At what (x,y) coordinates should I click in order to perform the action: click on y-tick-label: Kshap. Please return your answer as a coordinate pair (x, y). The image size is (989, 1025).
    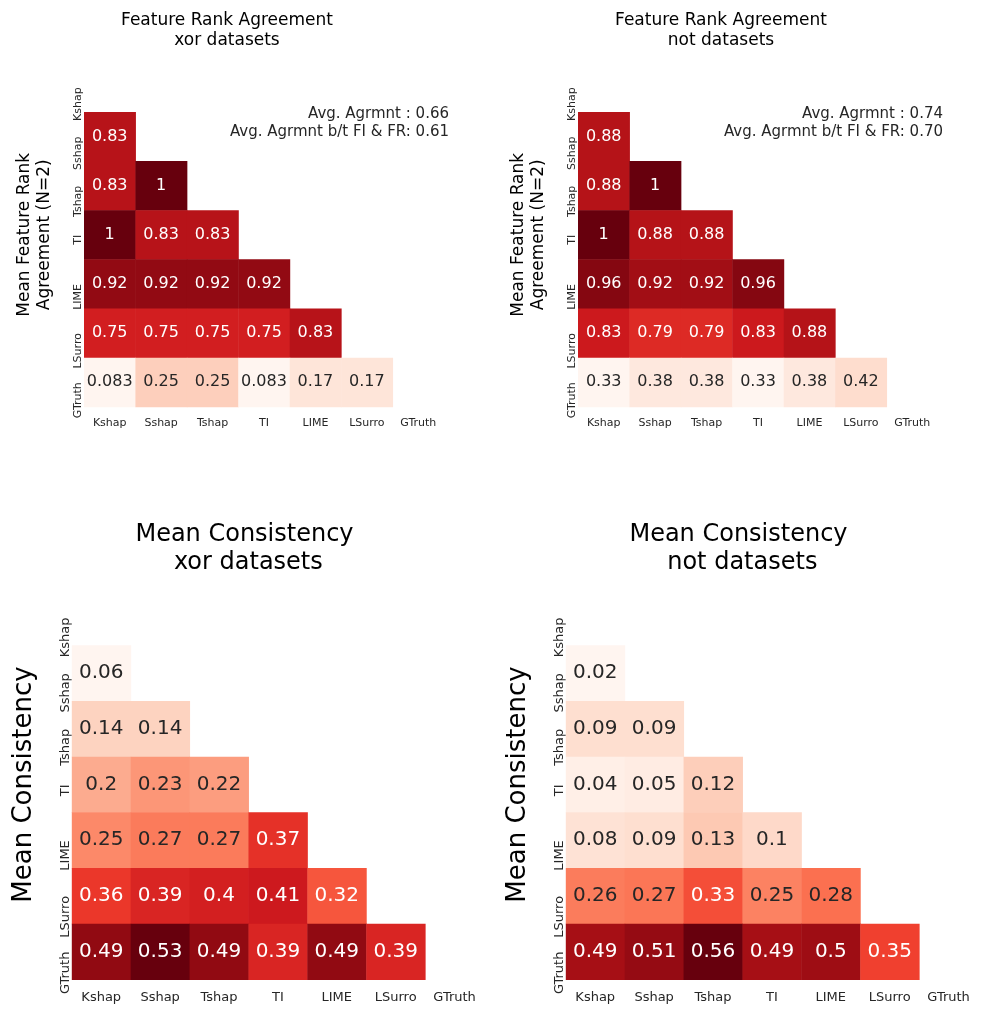
    Looking at the image, I should click on (77, 104).